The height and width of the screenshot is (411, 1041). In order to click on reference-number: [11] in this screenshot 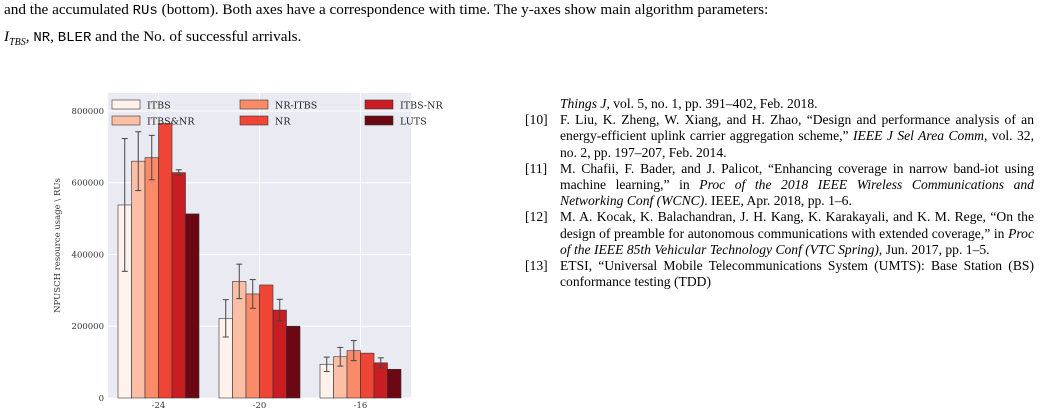, I will do `click(536, 168)`.